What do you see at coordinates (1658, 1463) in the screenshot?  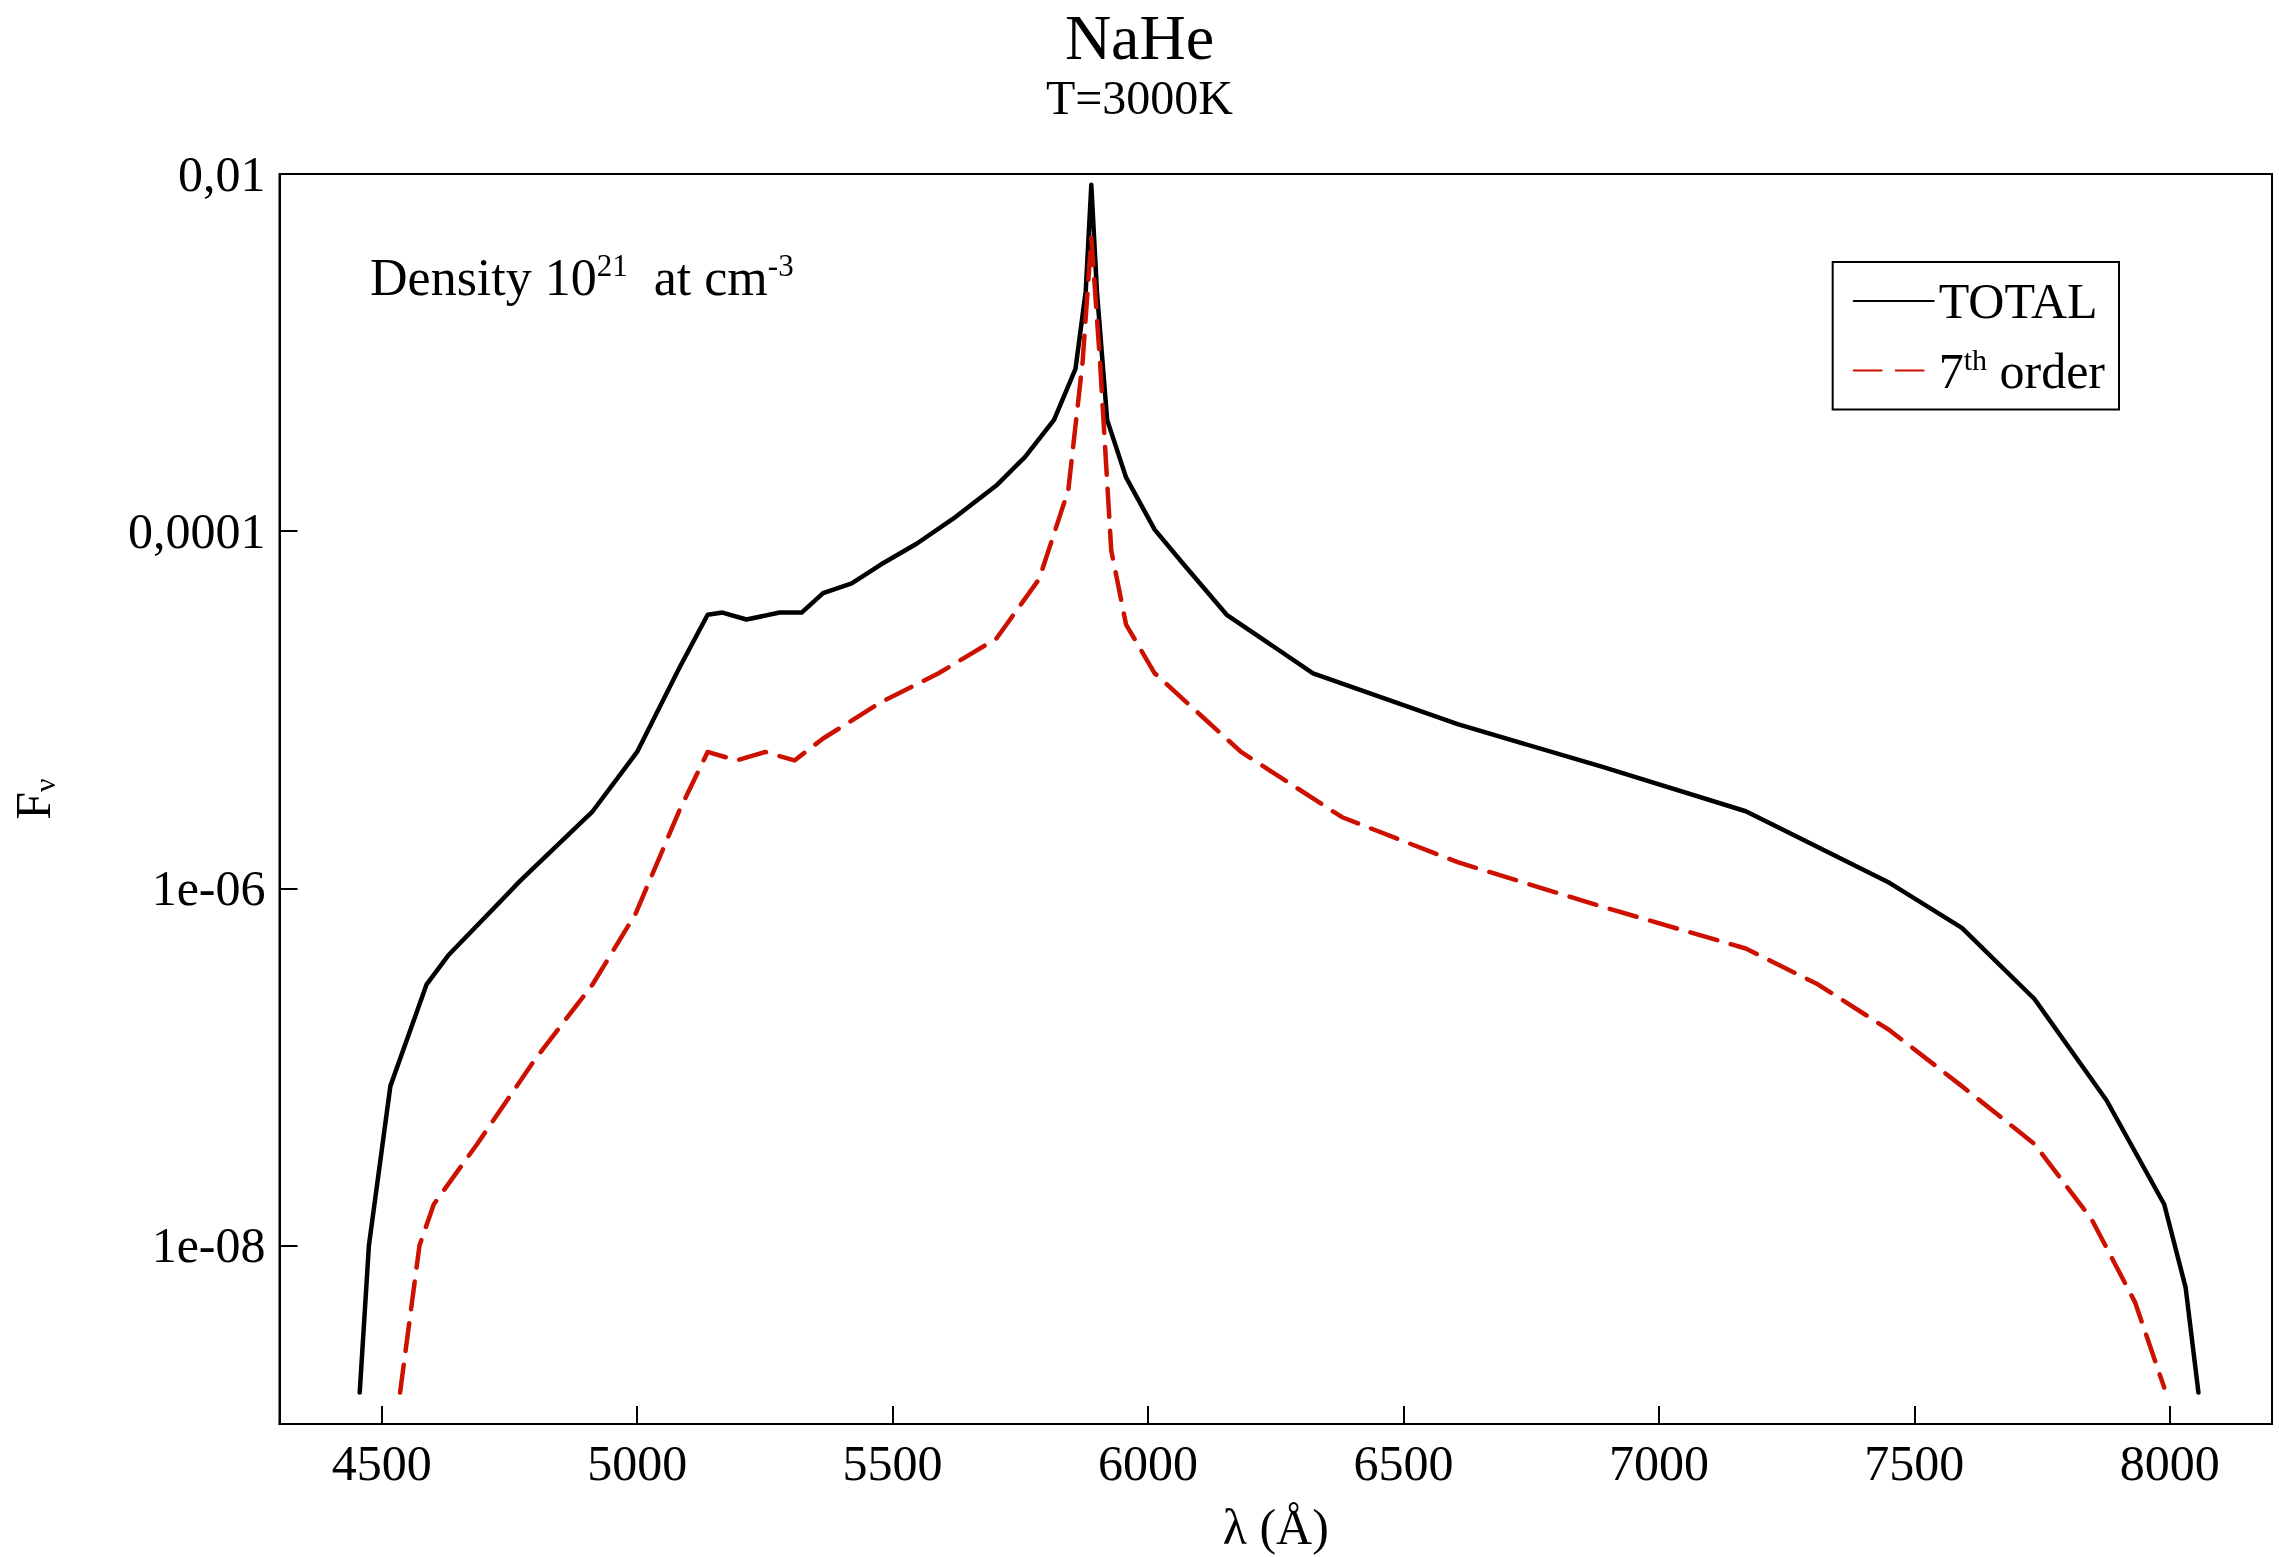 I see `x-tick-label: 7000` at bounding box center [1658, 1463].